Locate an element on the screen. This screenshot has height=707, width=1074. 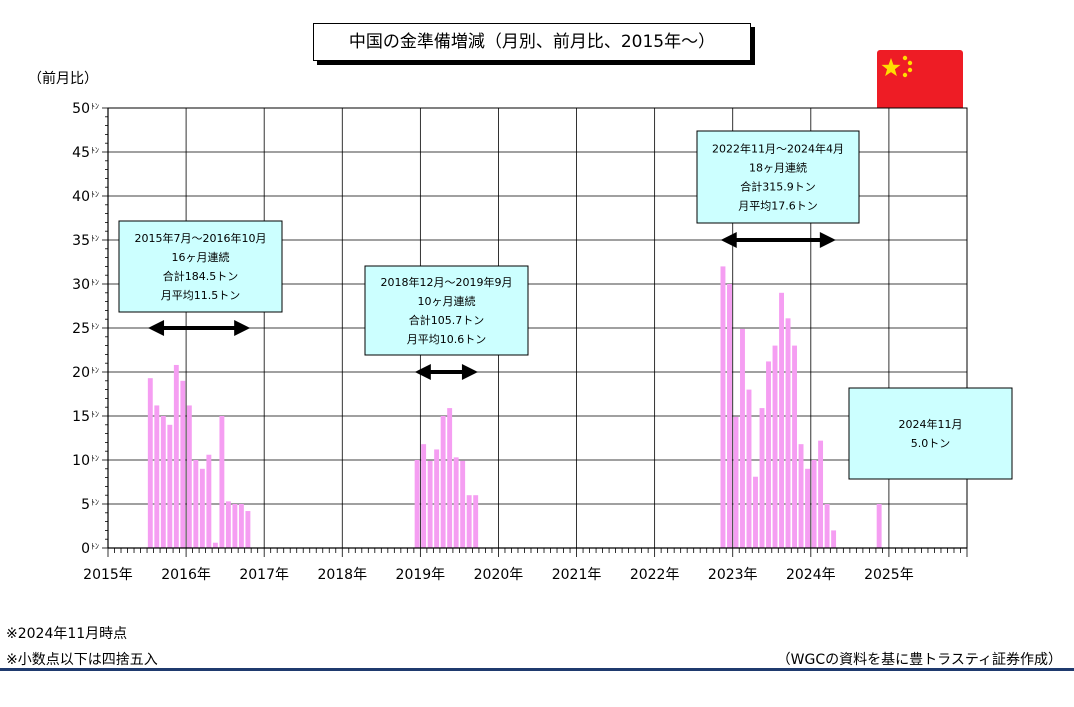
y-tick-label: 20 is located at coordinates (81, 373).